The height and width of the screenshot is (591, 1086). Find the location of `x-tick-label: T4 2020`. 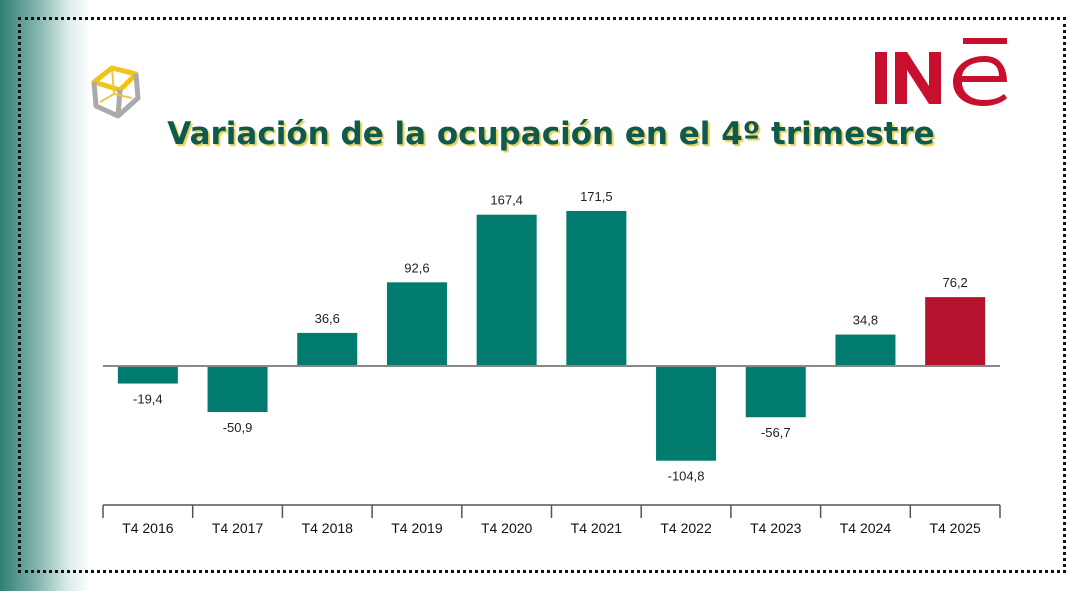

x-tick-label: T4 2020 is located at coordinates (507, 528).